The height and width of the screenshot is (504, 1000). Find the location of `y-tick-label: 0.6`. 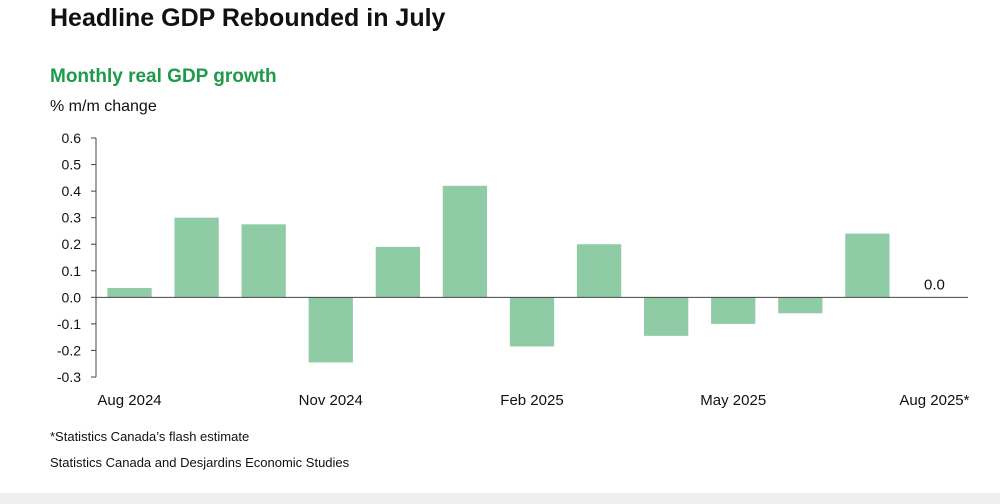

y-tick-label: 0.6 is located at coordinates (72, 138).